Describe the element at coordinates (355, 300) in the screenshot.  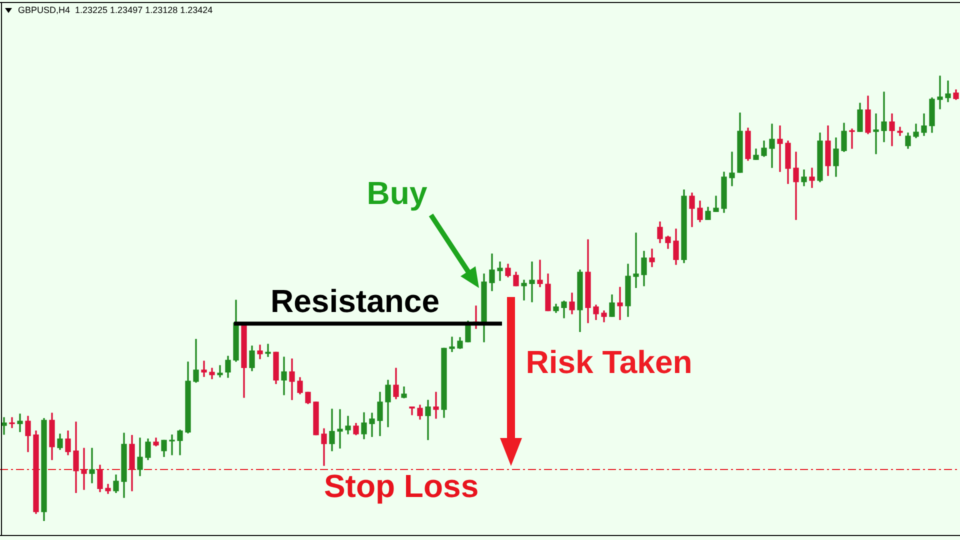
I see `annotation: Resistance` at that location.